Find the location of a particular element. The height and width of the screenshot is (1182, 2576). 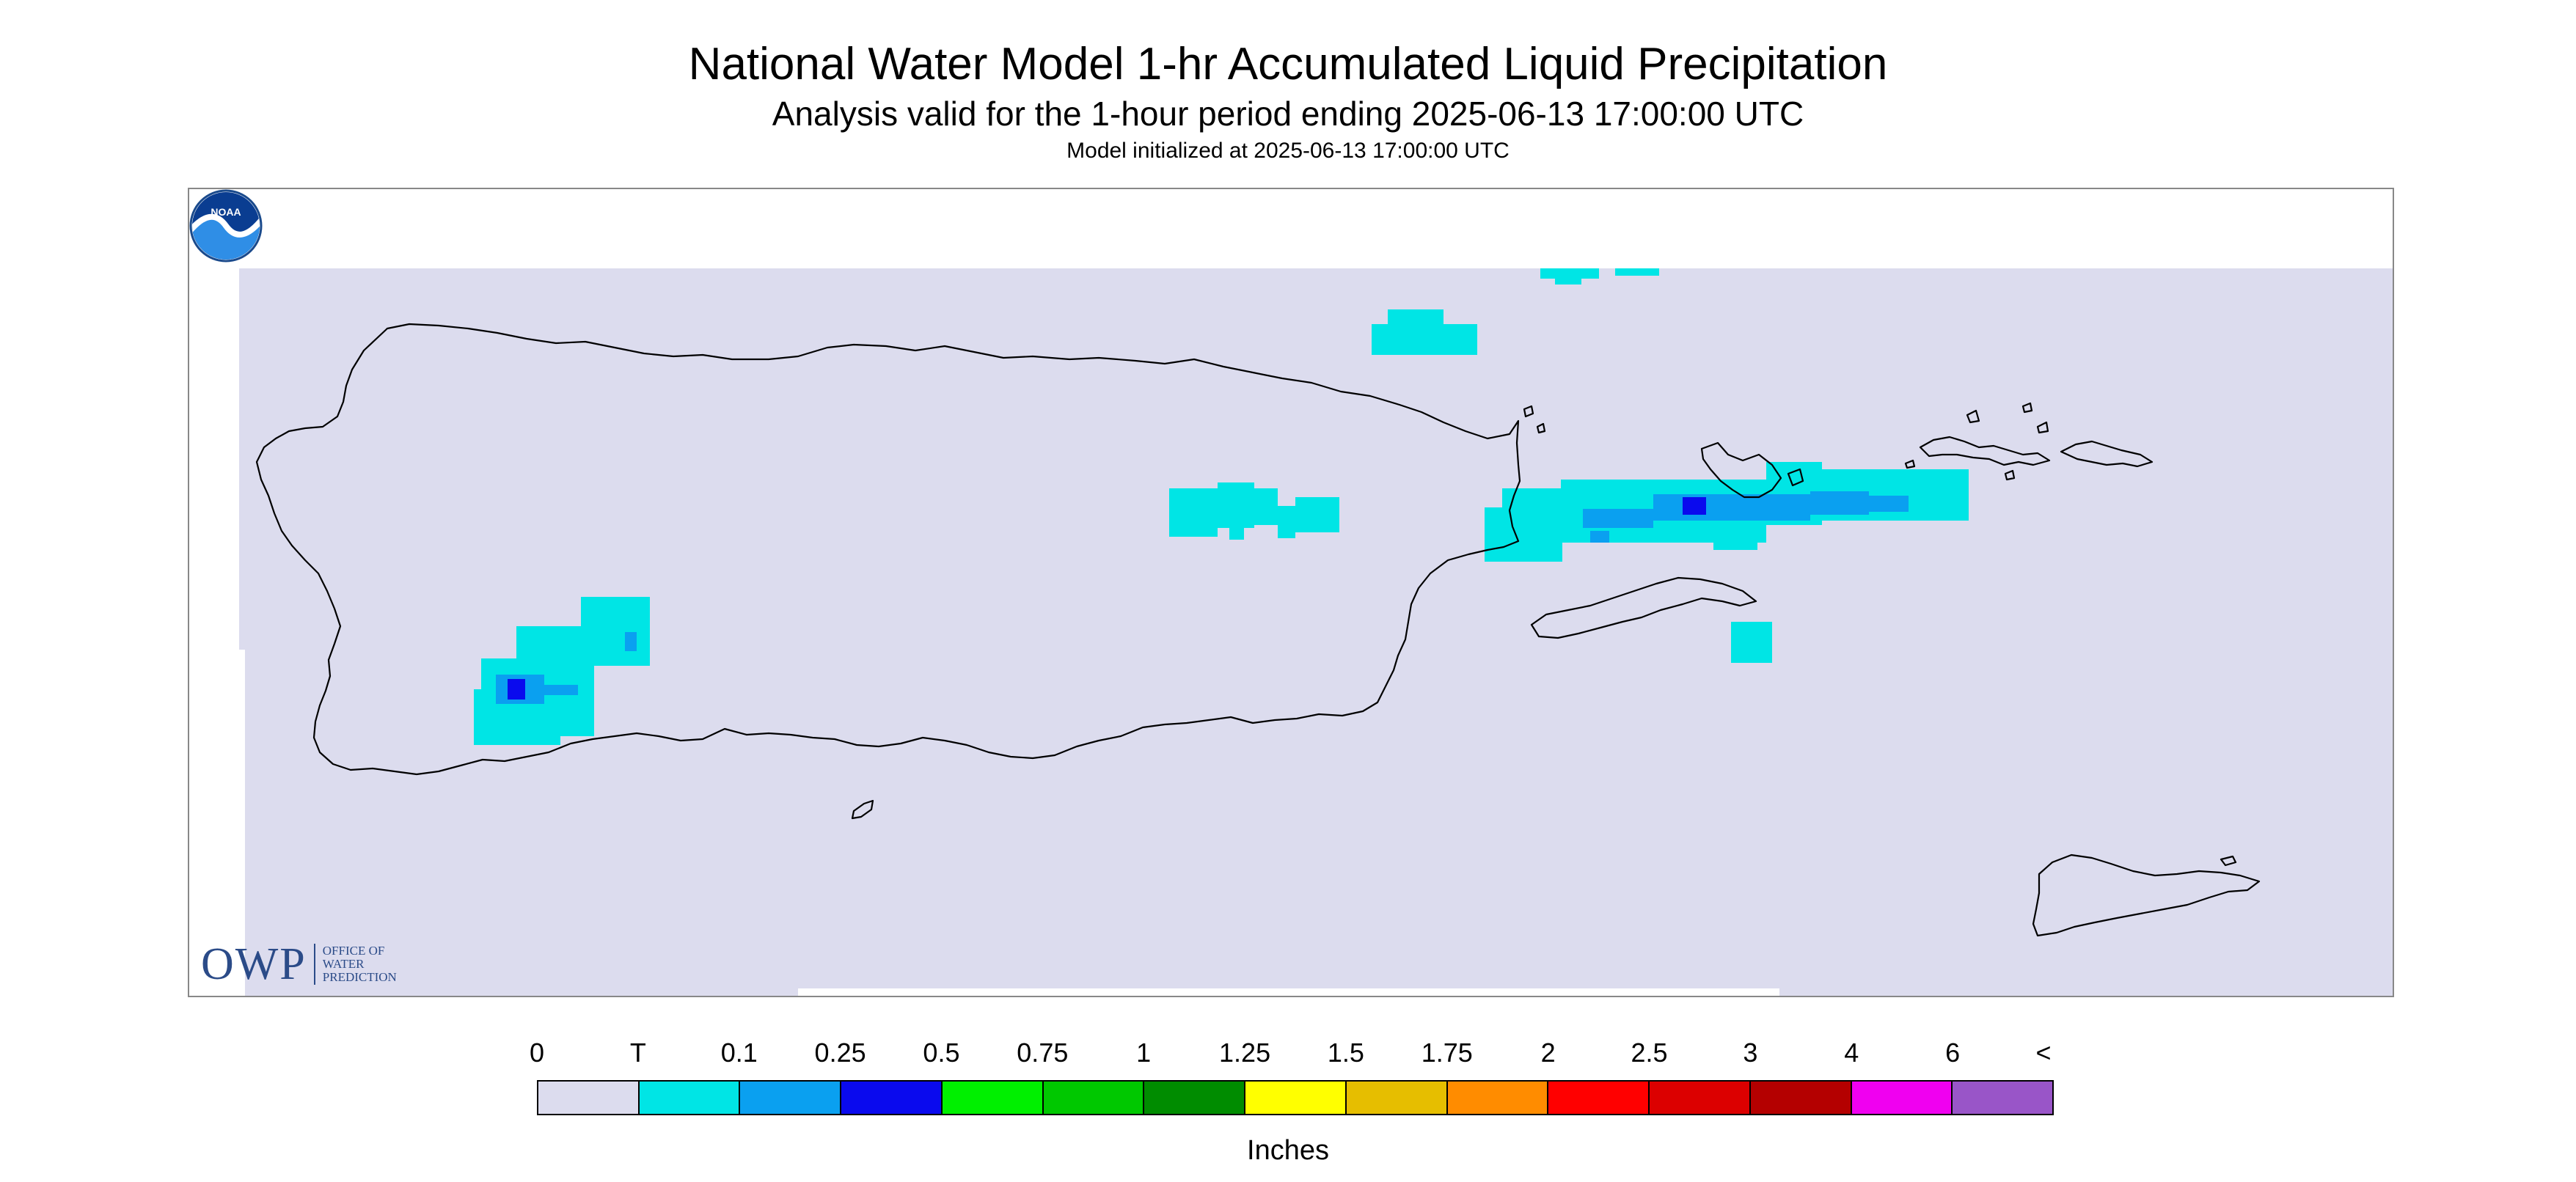

small-cays-outline is located at coordinates (1976, 442).